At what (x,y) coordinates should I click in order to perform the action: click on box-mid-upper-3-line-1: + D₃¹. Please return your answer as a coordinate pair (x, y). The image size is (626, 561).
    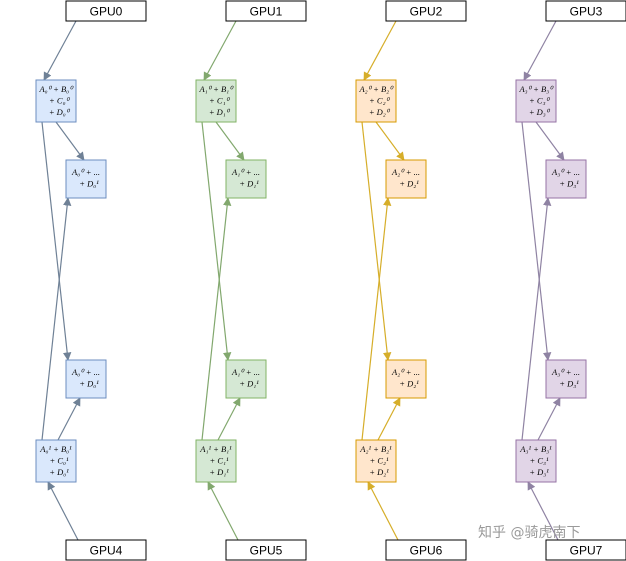
    Looking at the image, I should click on (569, 184).